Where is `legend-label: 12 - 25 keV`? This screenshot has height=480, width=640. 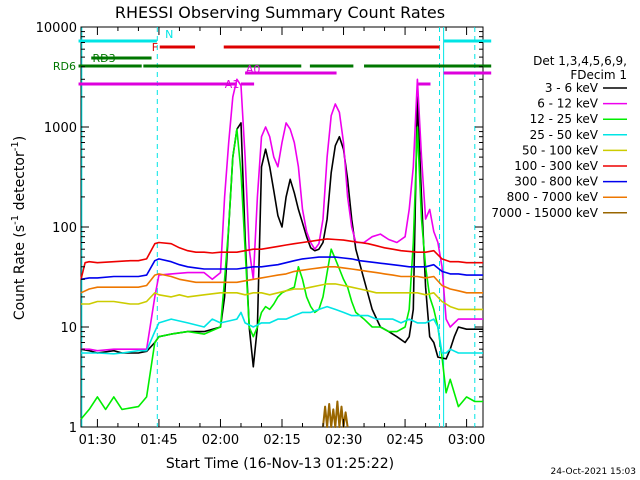 legend-label: 12 - 25 keV is located at coordinates (564, 119).